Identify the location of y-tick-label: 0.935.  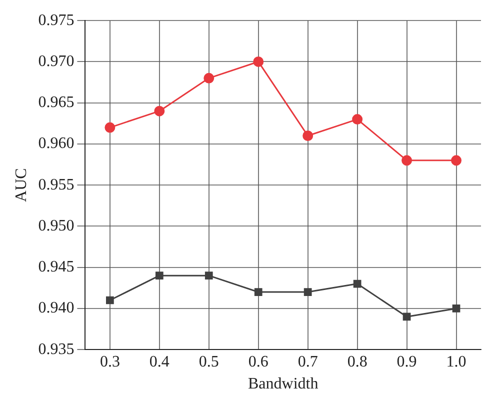
(56, 349).